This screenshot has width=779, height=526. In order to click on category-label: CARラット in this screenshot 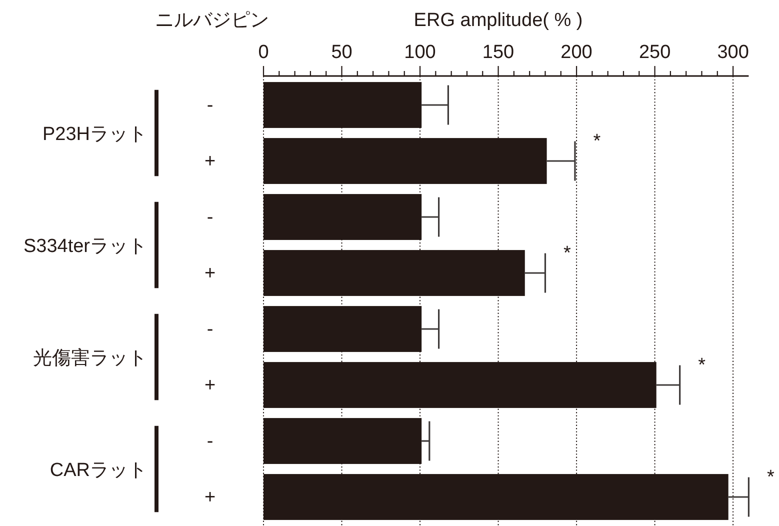, I will do `click(98, 470)`.